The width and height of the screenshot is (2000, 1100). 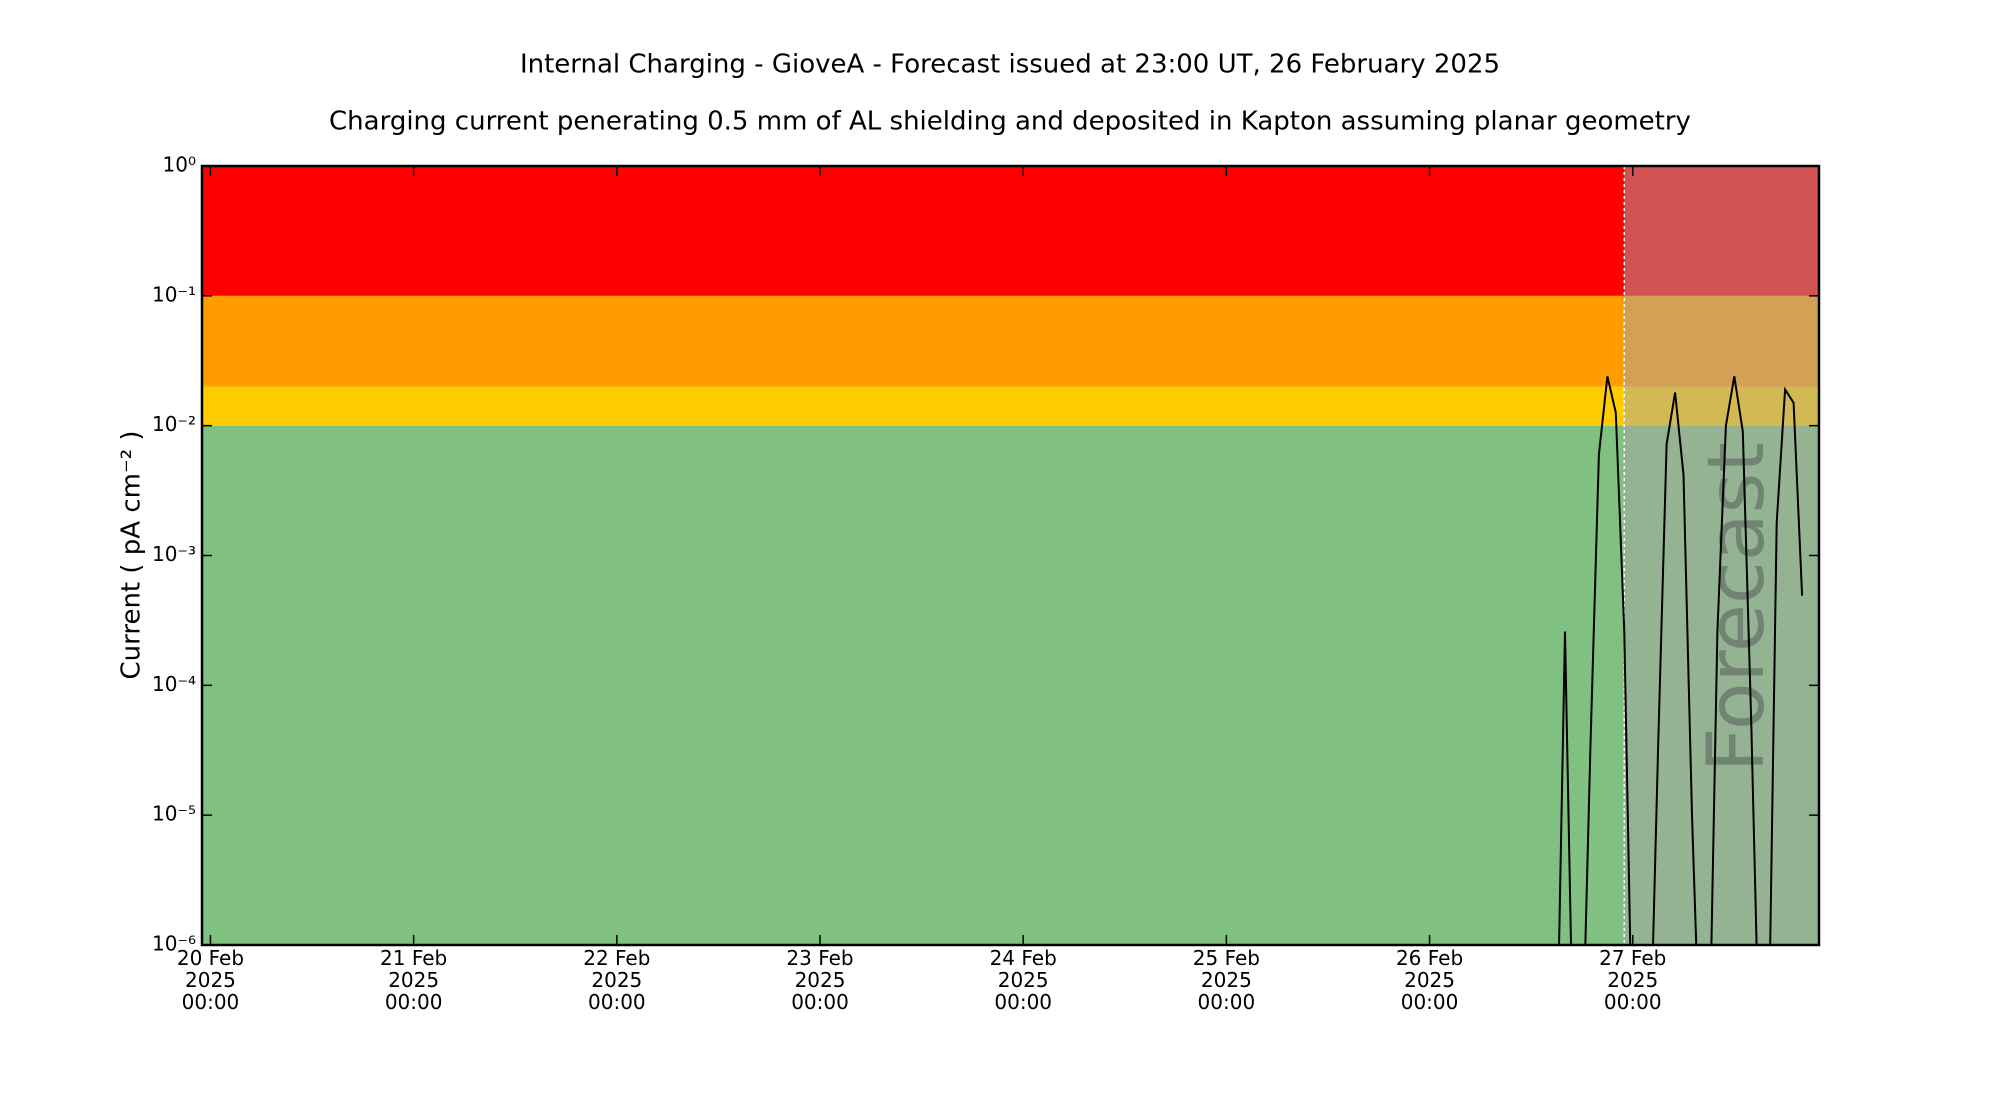 I want to click on x-tick-label-line: 20 Feb, so click(x=210, y=958).